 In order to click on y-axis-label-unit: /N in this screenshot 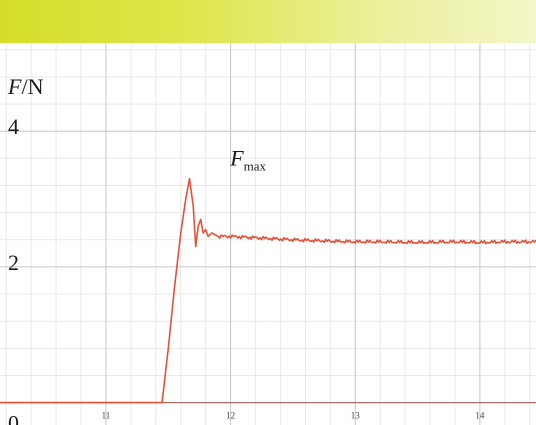, I will do `click(32, 86)`.